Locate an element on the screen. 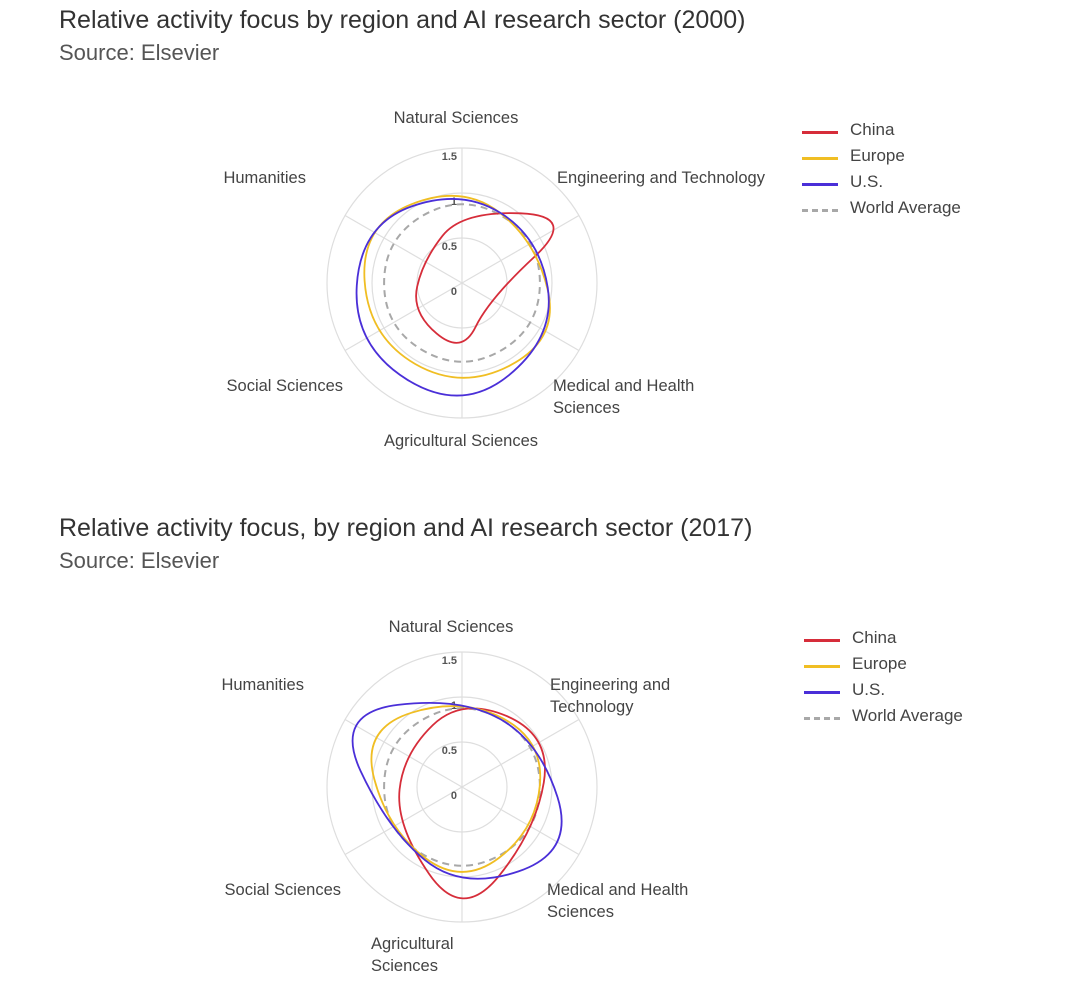 The width and height of the screenshot is (1080, 1006). series-line-europe is located at coordinates (456, 789).